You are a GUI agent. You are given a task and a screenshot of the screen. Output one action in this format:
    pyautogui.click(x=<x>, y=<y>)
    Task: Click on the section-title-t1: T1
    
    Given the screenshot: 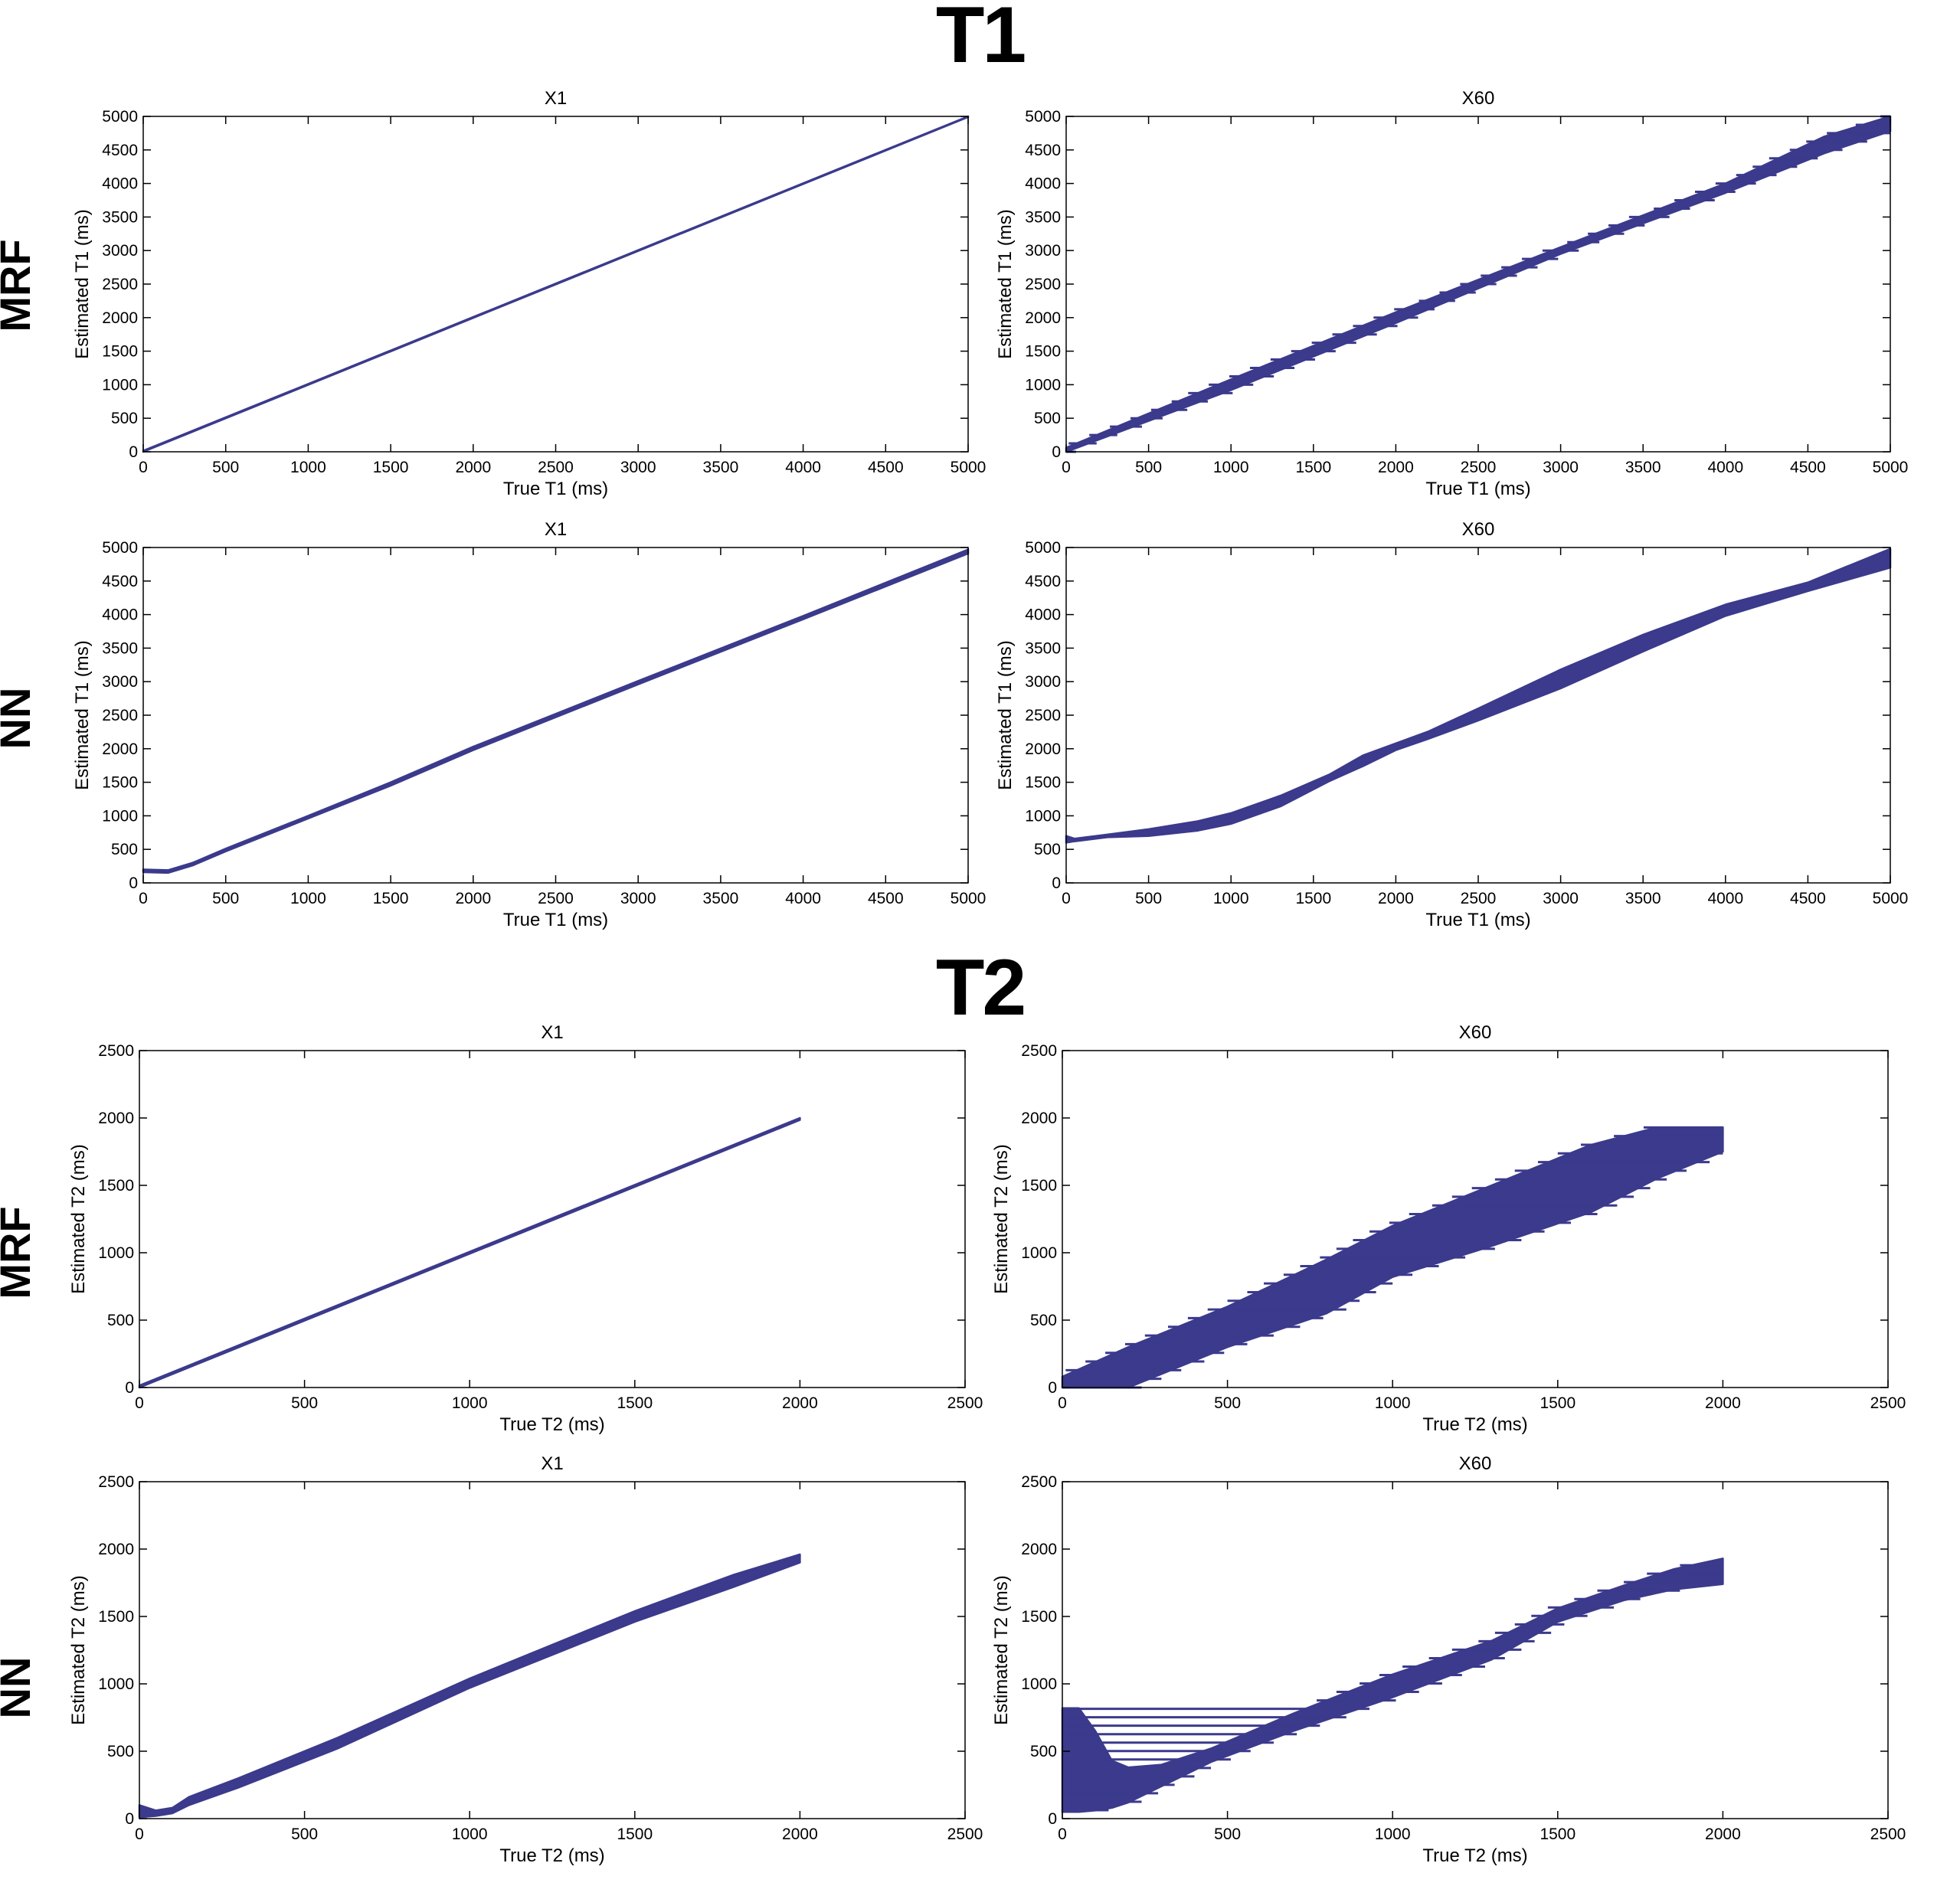 What is the action you would take?
    pyautogui.click(x=980, y=40)
    